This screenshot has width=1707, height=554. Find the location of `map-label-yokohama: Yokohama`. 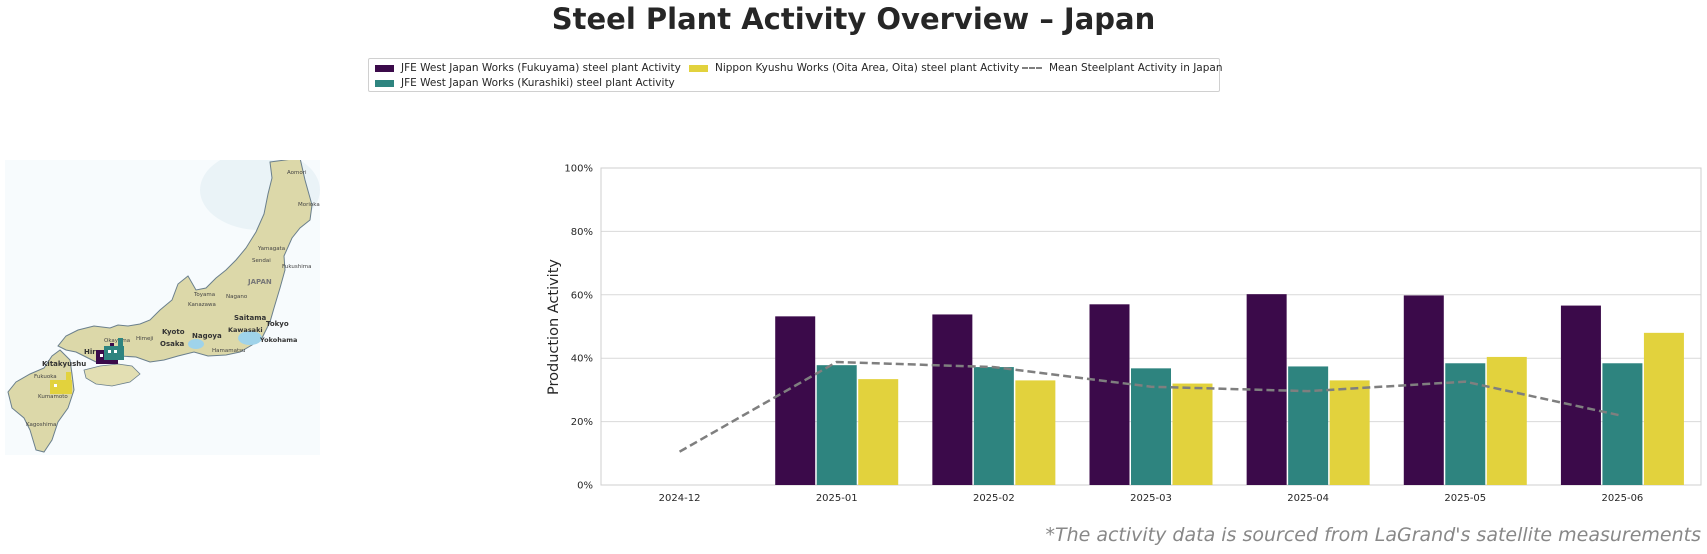

map-label-yokohama: Yokohama is located at coordinates (278, 340).